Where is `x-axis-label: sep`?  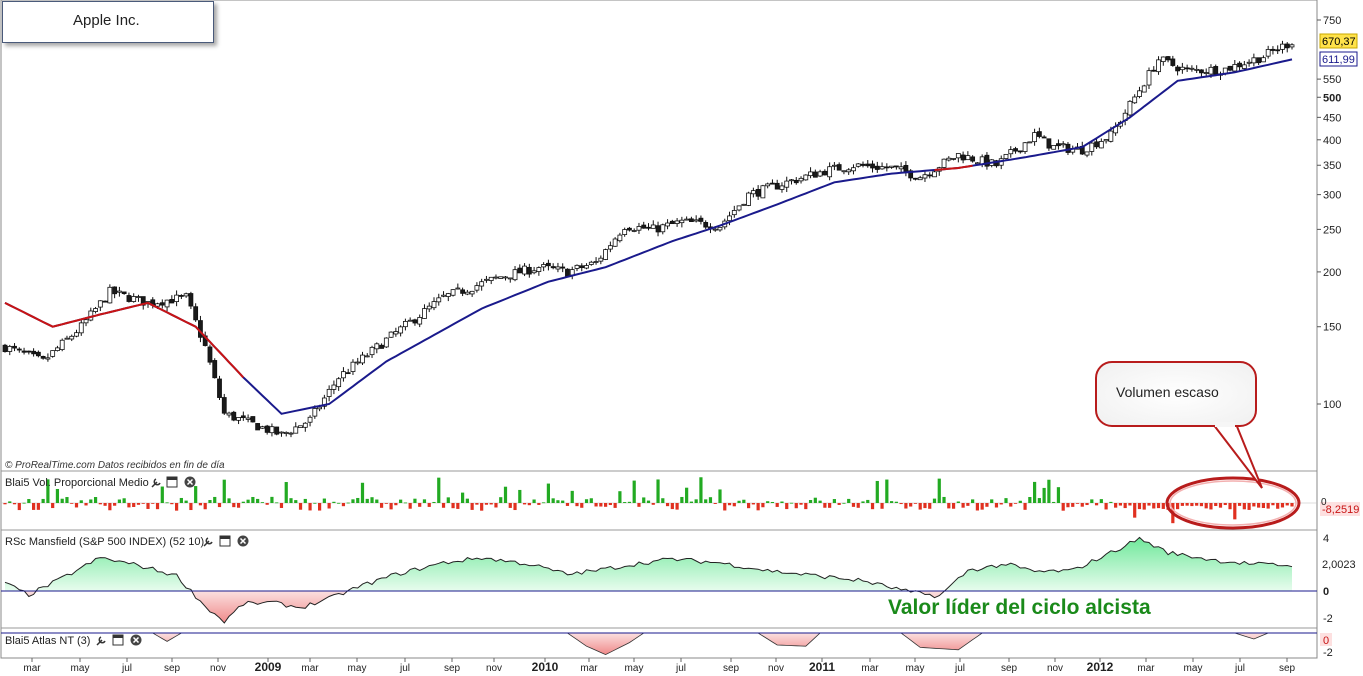 x-axis-label: sep is located at coordinates (731, 668).